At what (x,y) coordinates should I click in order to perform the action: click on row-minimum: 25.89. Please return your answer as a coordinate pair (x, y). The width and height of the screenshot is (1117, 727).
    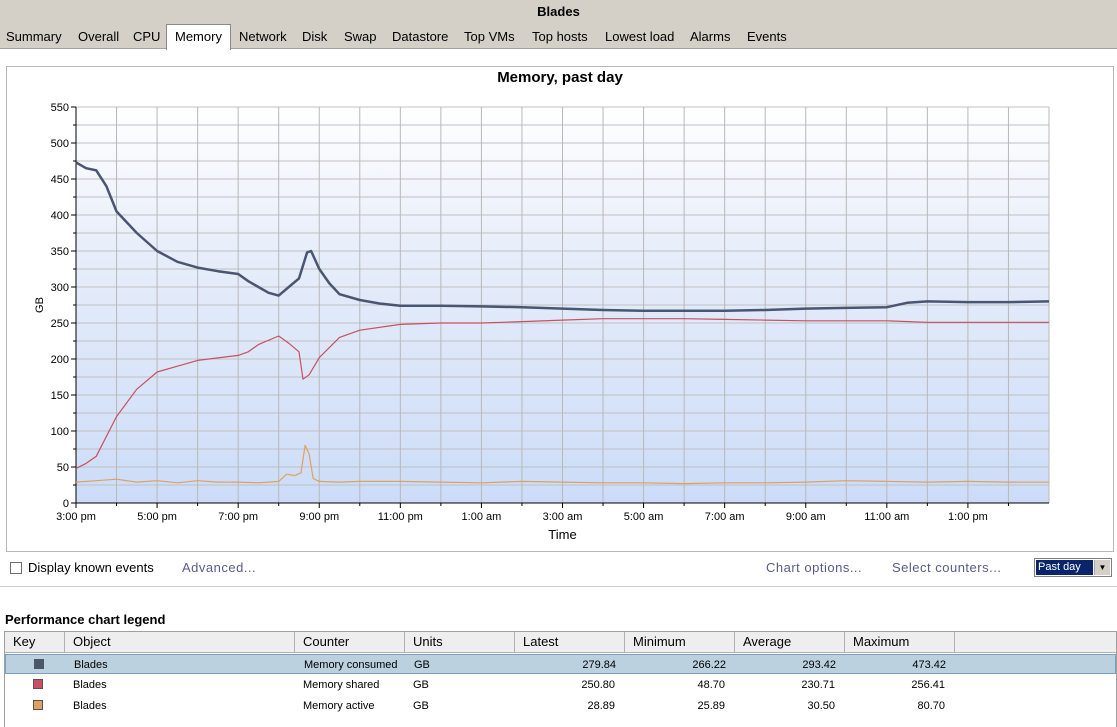
    Looking at the image, I should click on (711, 706).